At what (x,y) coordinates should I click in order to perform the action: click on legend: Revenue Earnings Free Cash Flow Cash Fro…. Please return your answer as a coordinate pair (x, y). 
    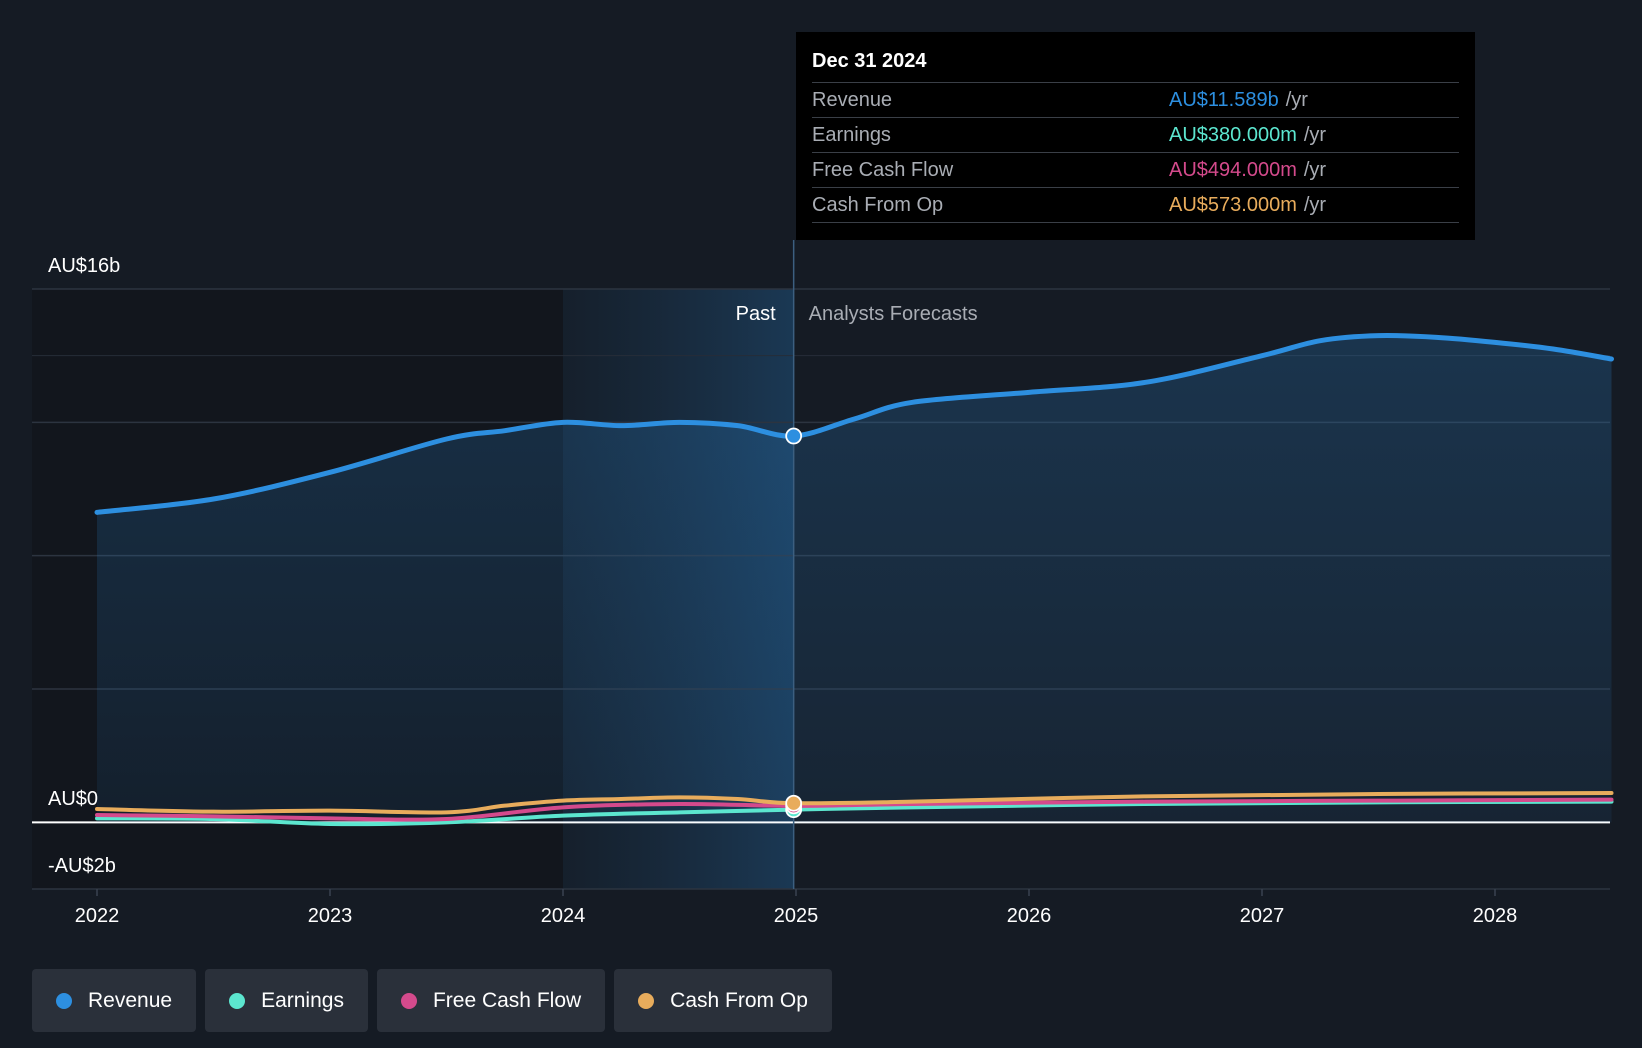
    Looking at the image, I should click on (432, 1000).